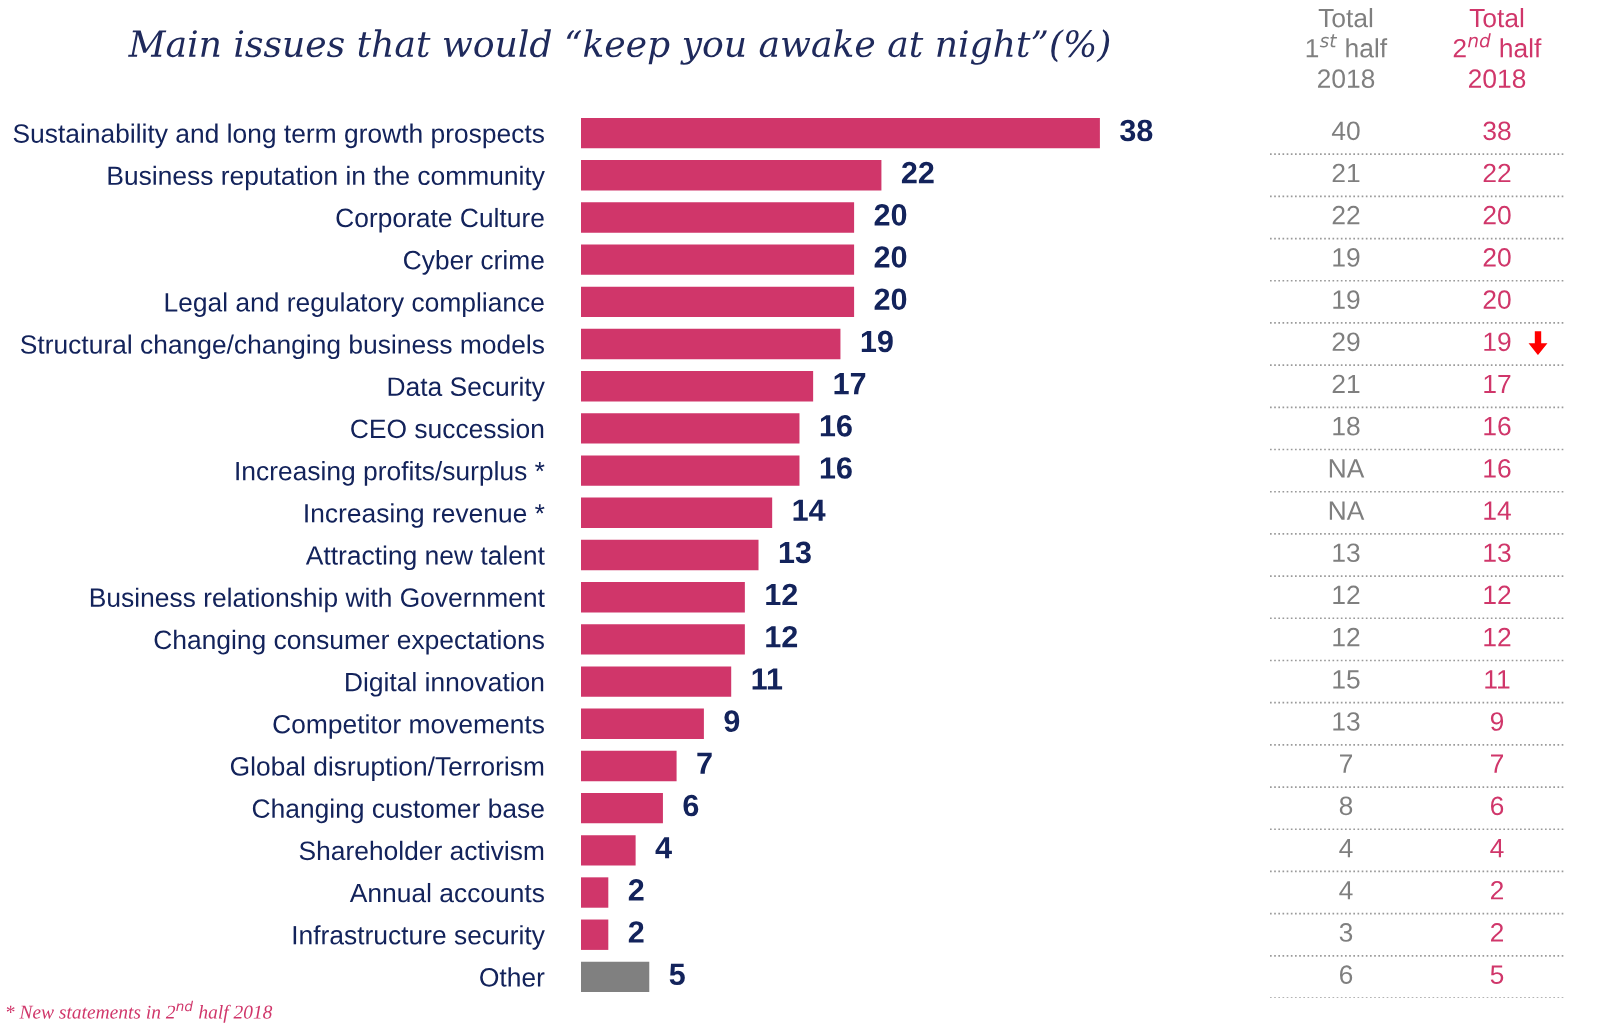 The width and height of the screenshot is (1624, 1027). What do you see at coordinates (1497, 510) in the screenshot?
I see `text: 14` at bounding box center [1497, 510].